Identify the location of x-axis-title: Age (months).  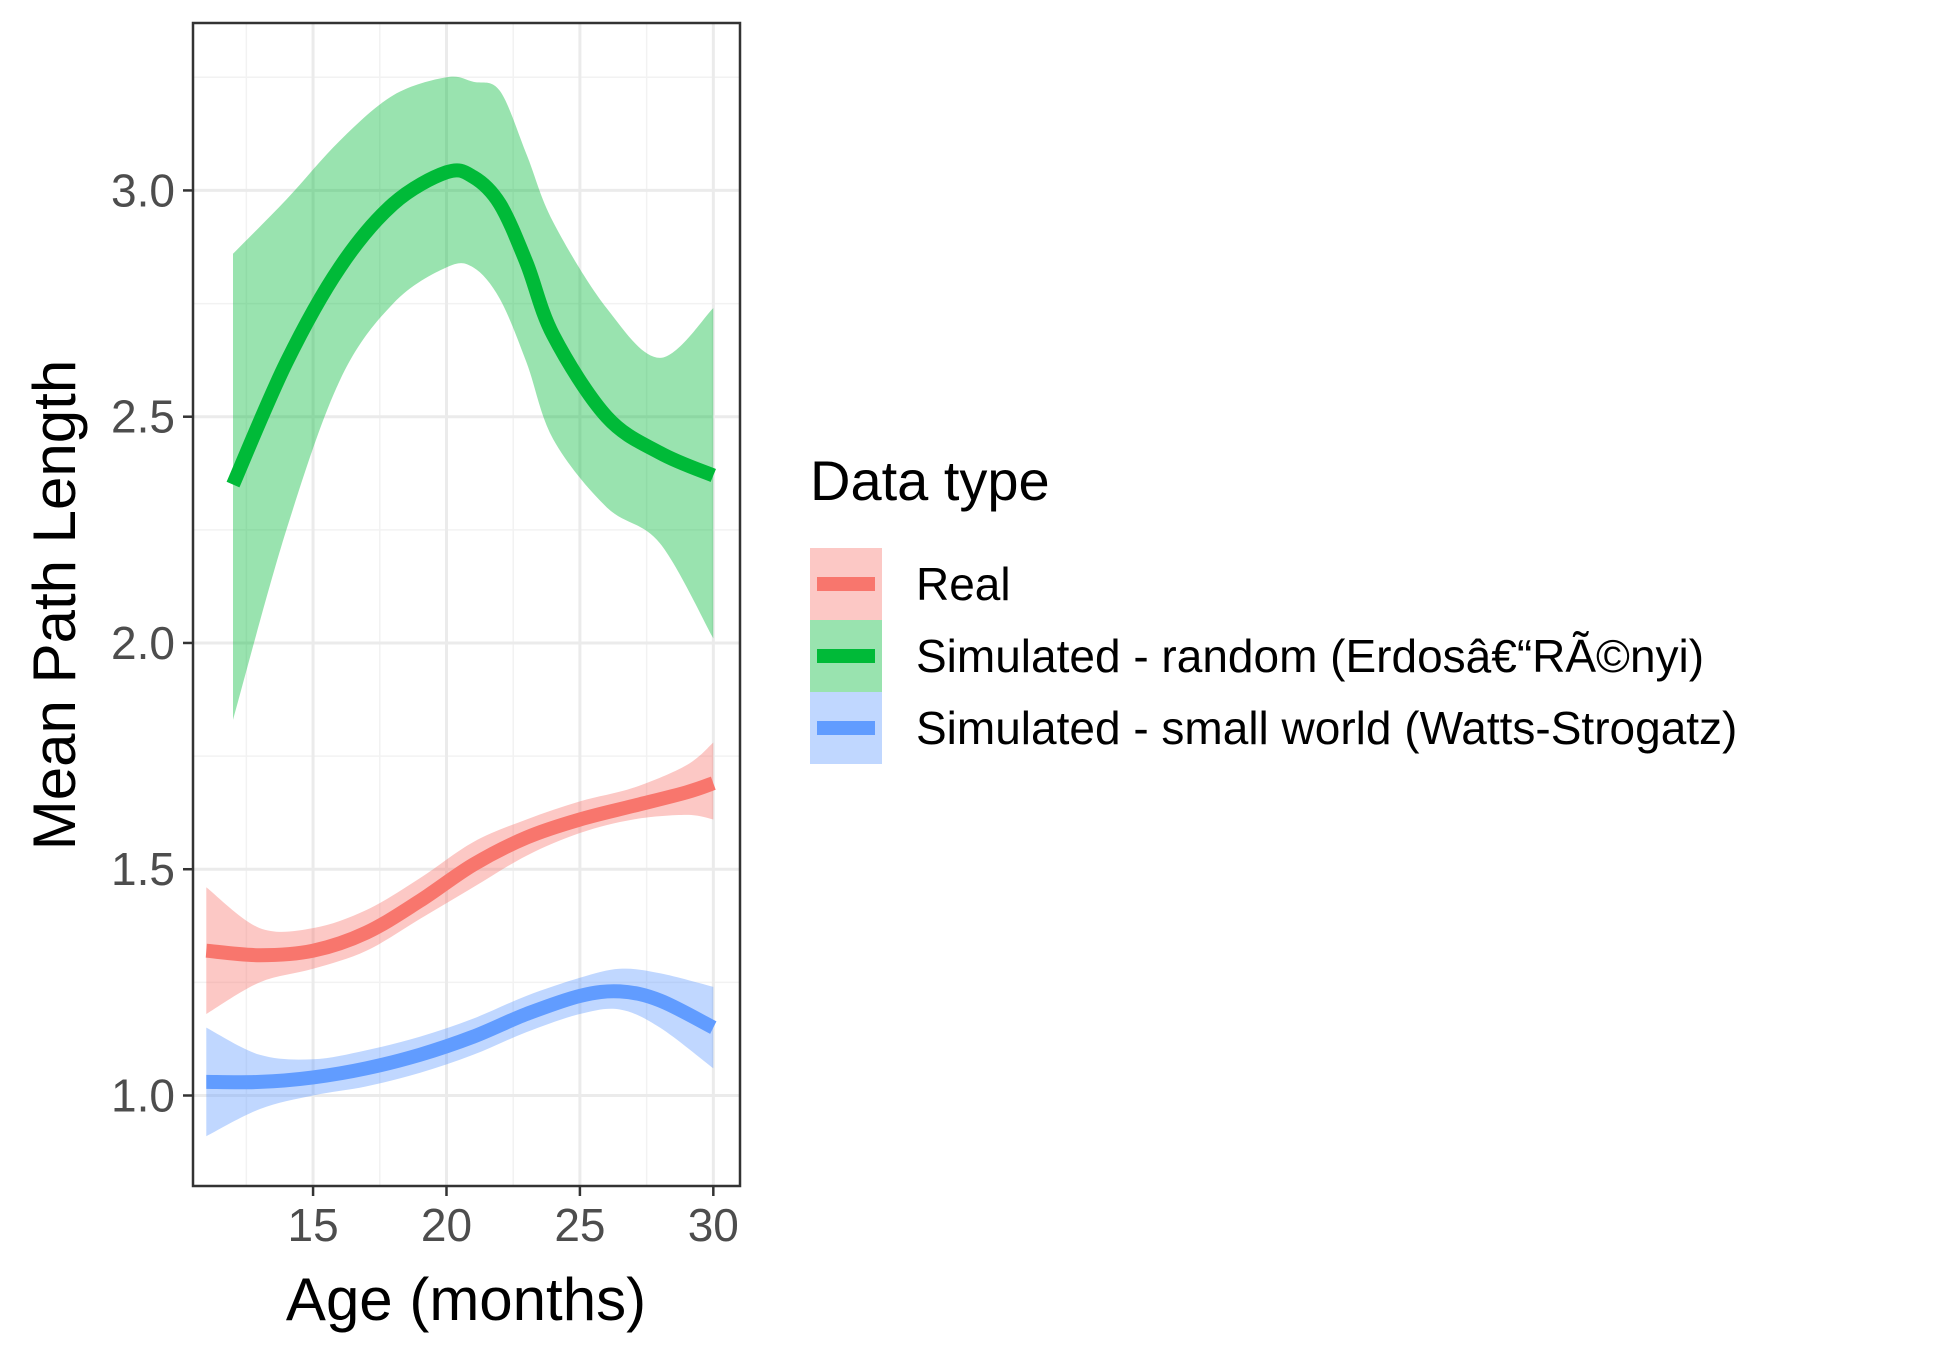
(466, 1299).